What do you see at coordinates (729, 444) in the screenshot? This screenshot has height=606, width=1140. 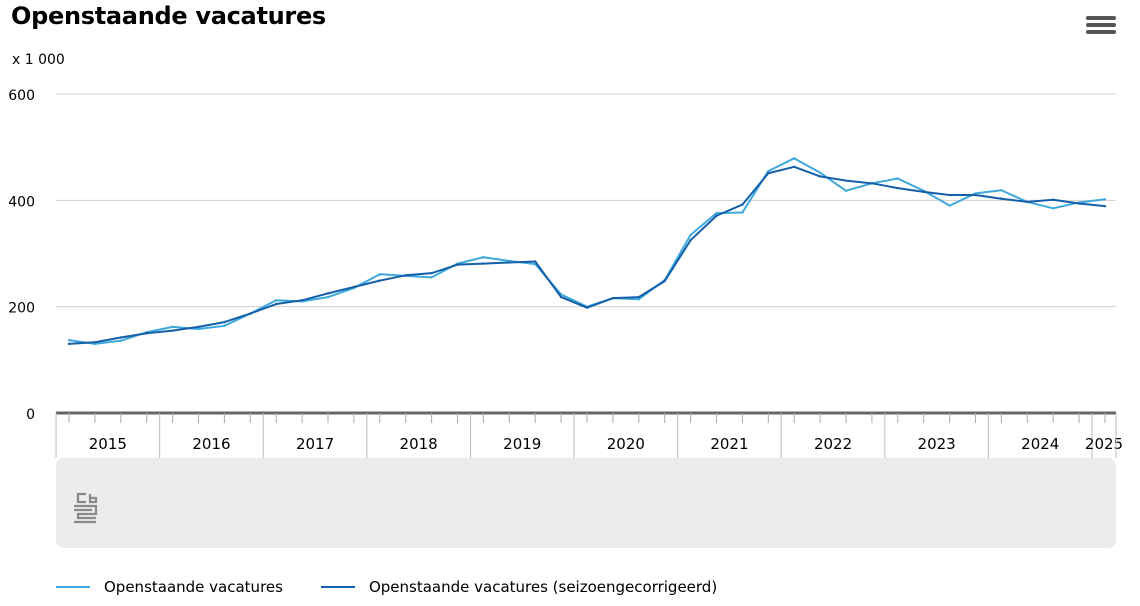 I see `x-tick-label: 2021` at bounding box center [729, 444].